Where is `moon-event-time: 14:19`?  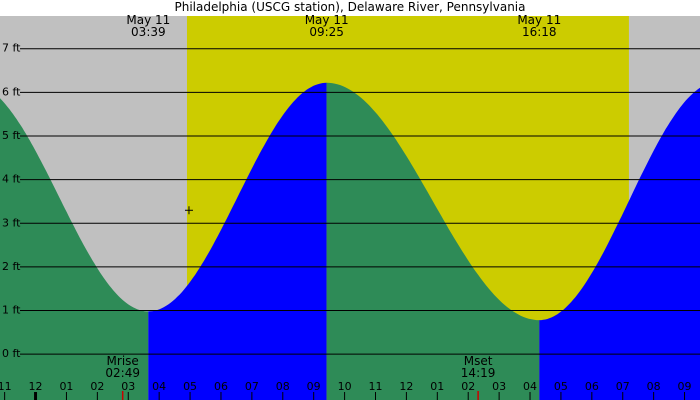
moon-event-time: 14:19 is located at coordinates (478, 373).